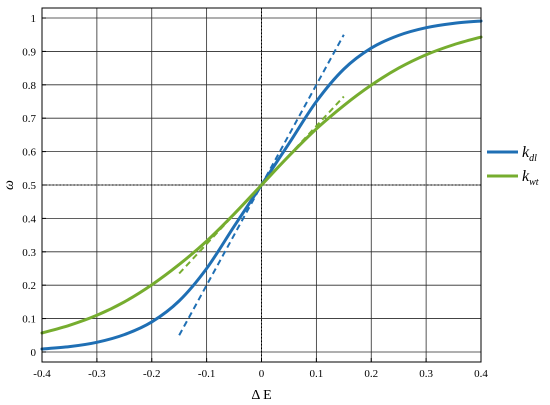  What do you see at coordinates (9, 185) in the screenshot?
I see `y-axis-label: ω` at bounding box center [9, 185].